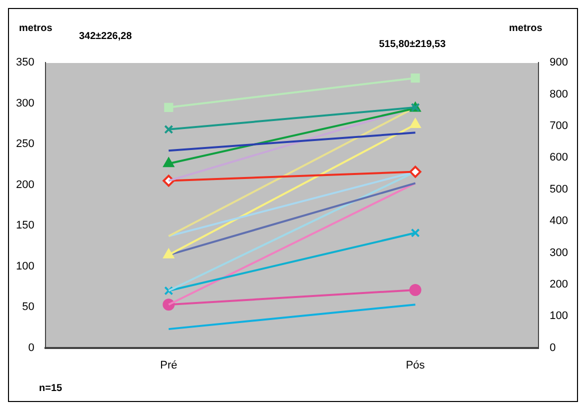 The image size is (588, 412). I want to click on y-tick-label: 100, so click(25, 266).